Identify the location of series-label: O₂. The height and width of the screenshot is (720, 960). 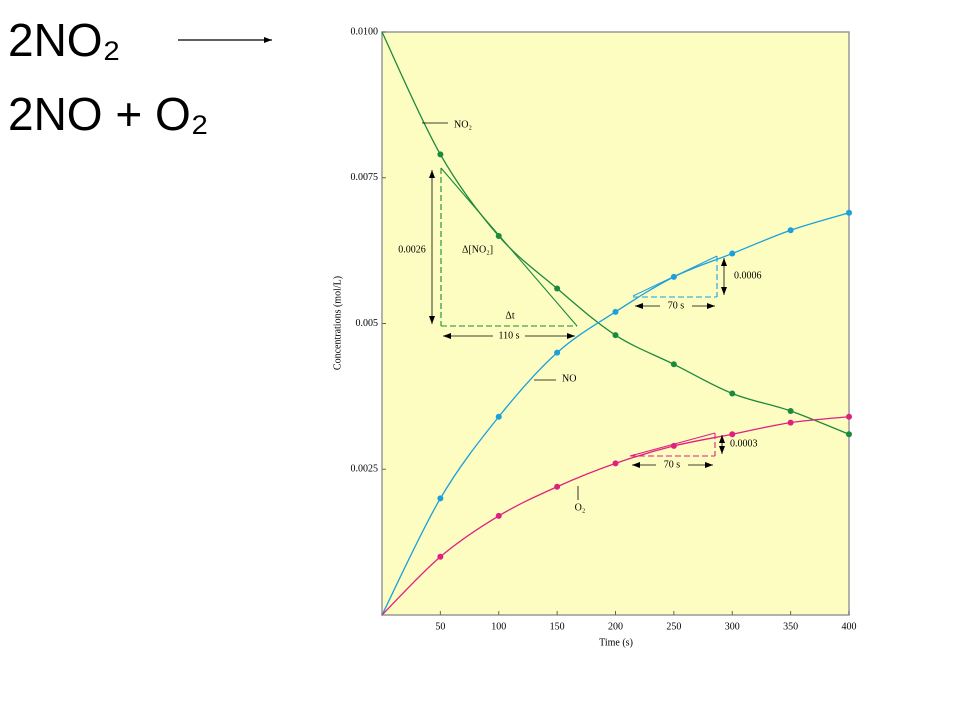
(580, 507).